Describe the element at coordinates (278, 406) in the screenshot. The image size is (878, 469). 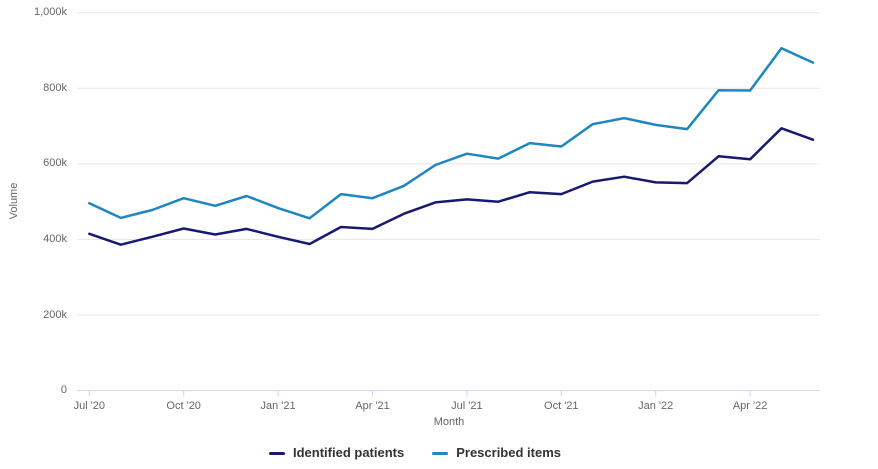
I see `x-axis-tick-label: Jan '21` at that location.